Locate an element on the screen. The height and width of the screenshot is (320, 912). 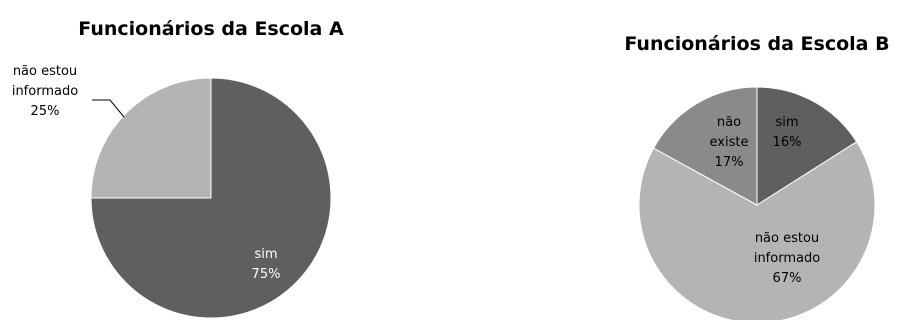
data-label-sim: sim 75% is located at coordinates (266, 264).